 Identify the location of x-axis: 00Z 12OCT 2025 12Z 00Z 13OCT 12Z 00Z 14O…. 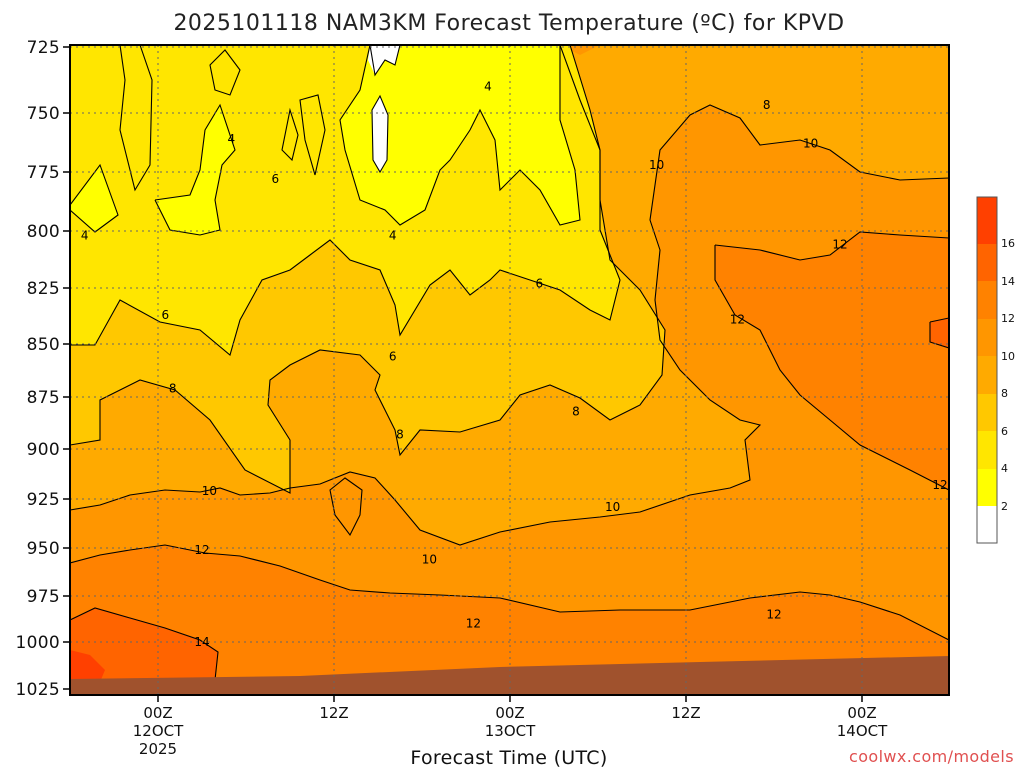
(510, 726).